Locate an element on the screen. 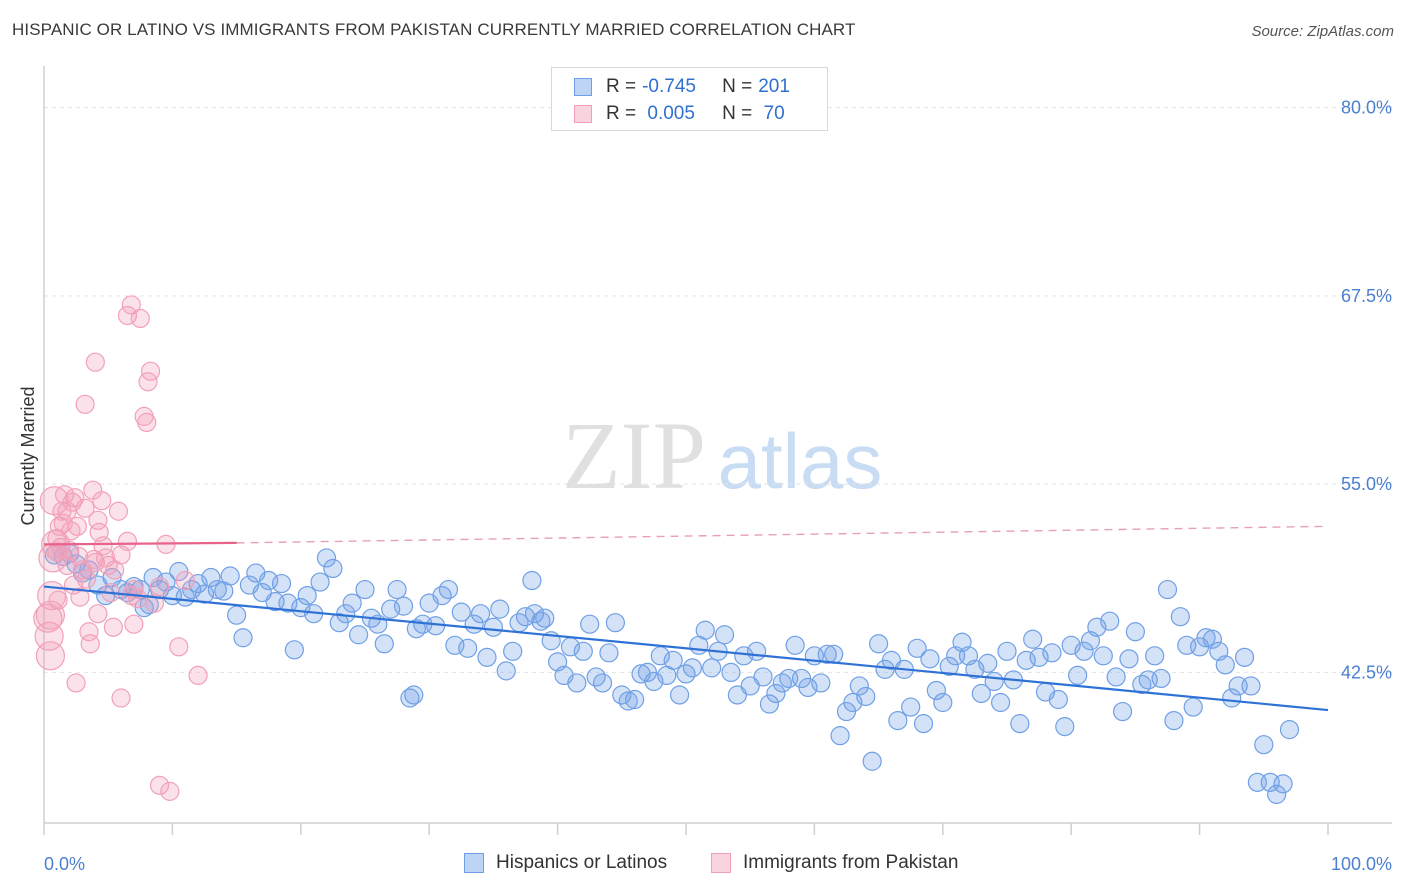 The image size is (1406, 892). stats-legend: R = -0.745 N = 201 R = 0.005 N = 70 is located at coordinates (689, 99).